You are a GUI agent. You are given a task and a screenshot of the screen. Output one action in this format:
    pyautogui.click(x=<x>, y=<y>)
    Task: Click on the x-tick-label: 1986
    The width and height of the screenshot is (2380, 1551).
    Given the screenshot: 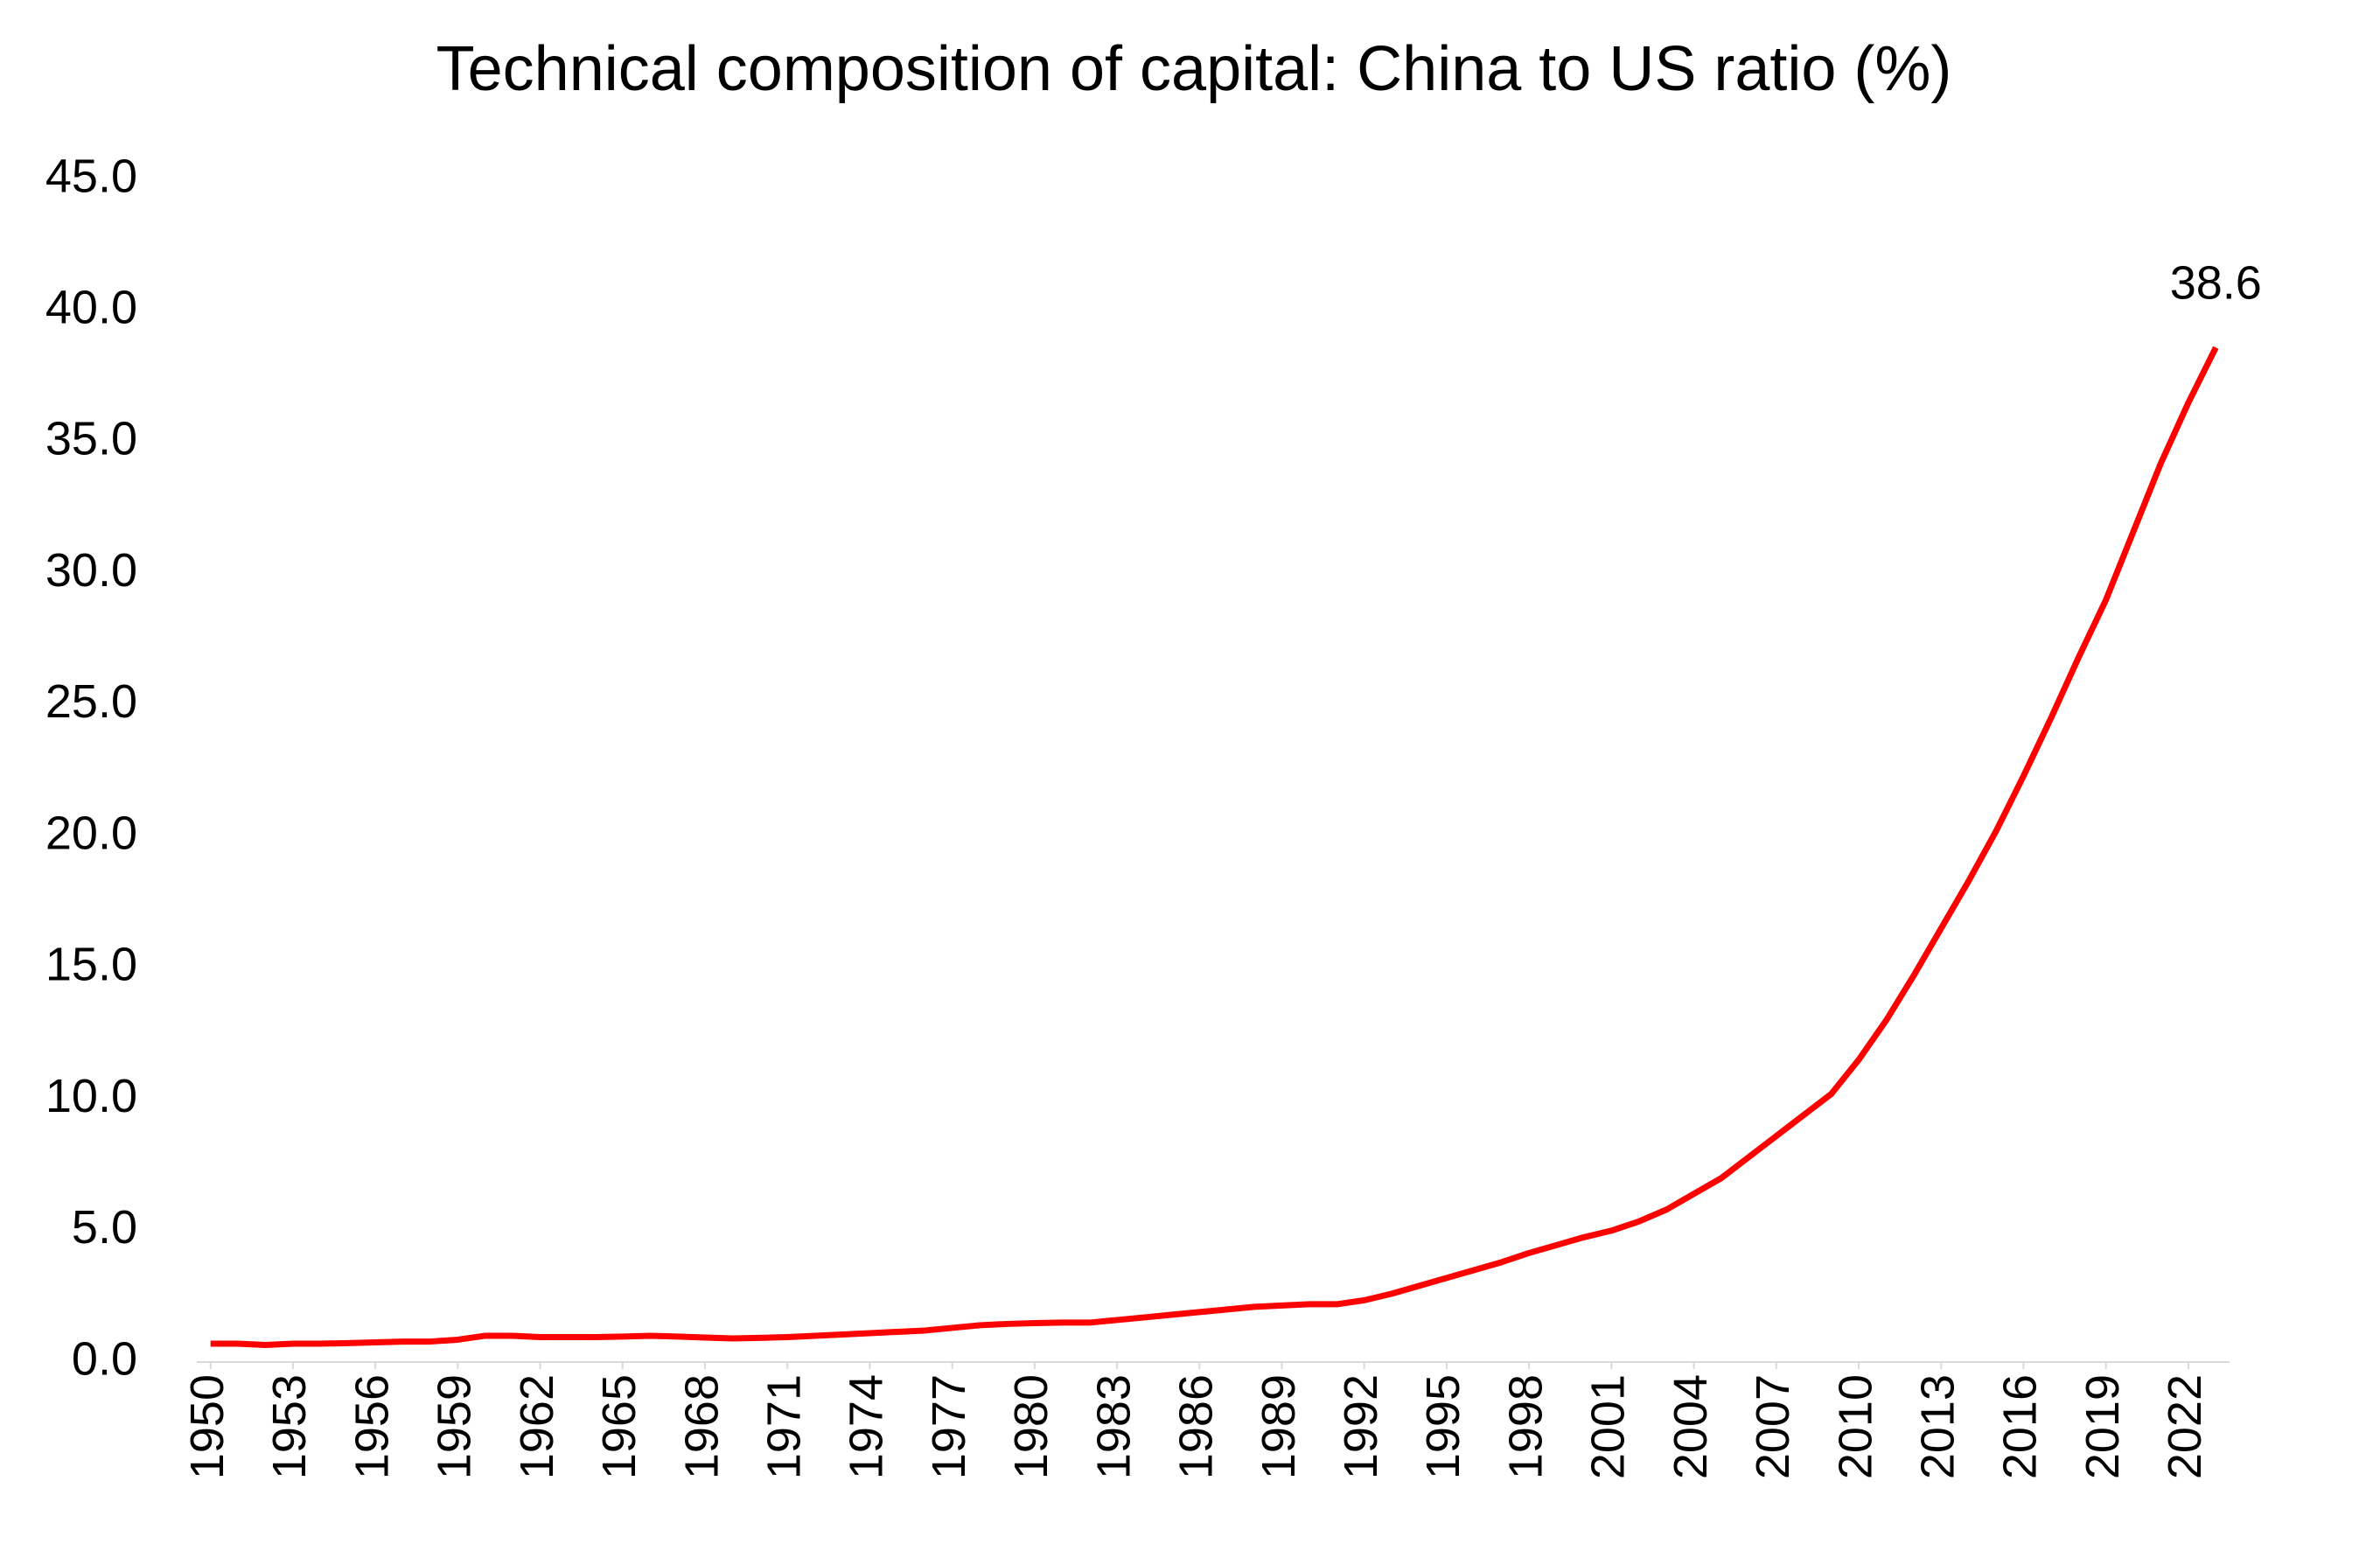 What is the action you would take?
    pyautogui.click(x=1196, y=1427)
    